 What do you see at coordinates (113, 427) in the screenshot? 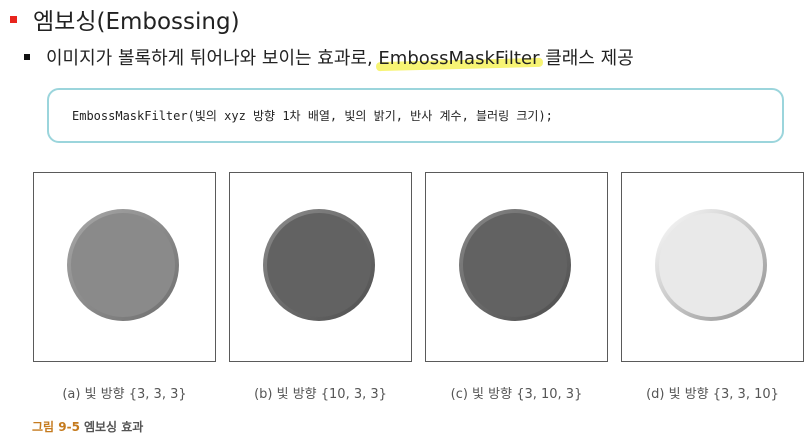
I see `figure-title: 엠보싱 효과` at bounding box center [113, 427].